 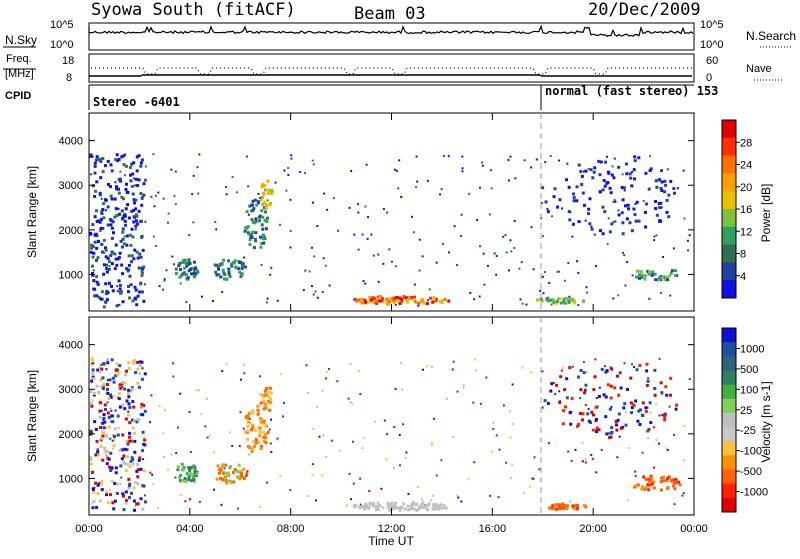 What do you see at coordinates (390, 75) in the screenshot?
I see `freq-series` at bounding box center [390, 75].